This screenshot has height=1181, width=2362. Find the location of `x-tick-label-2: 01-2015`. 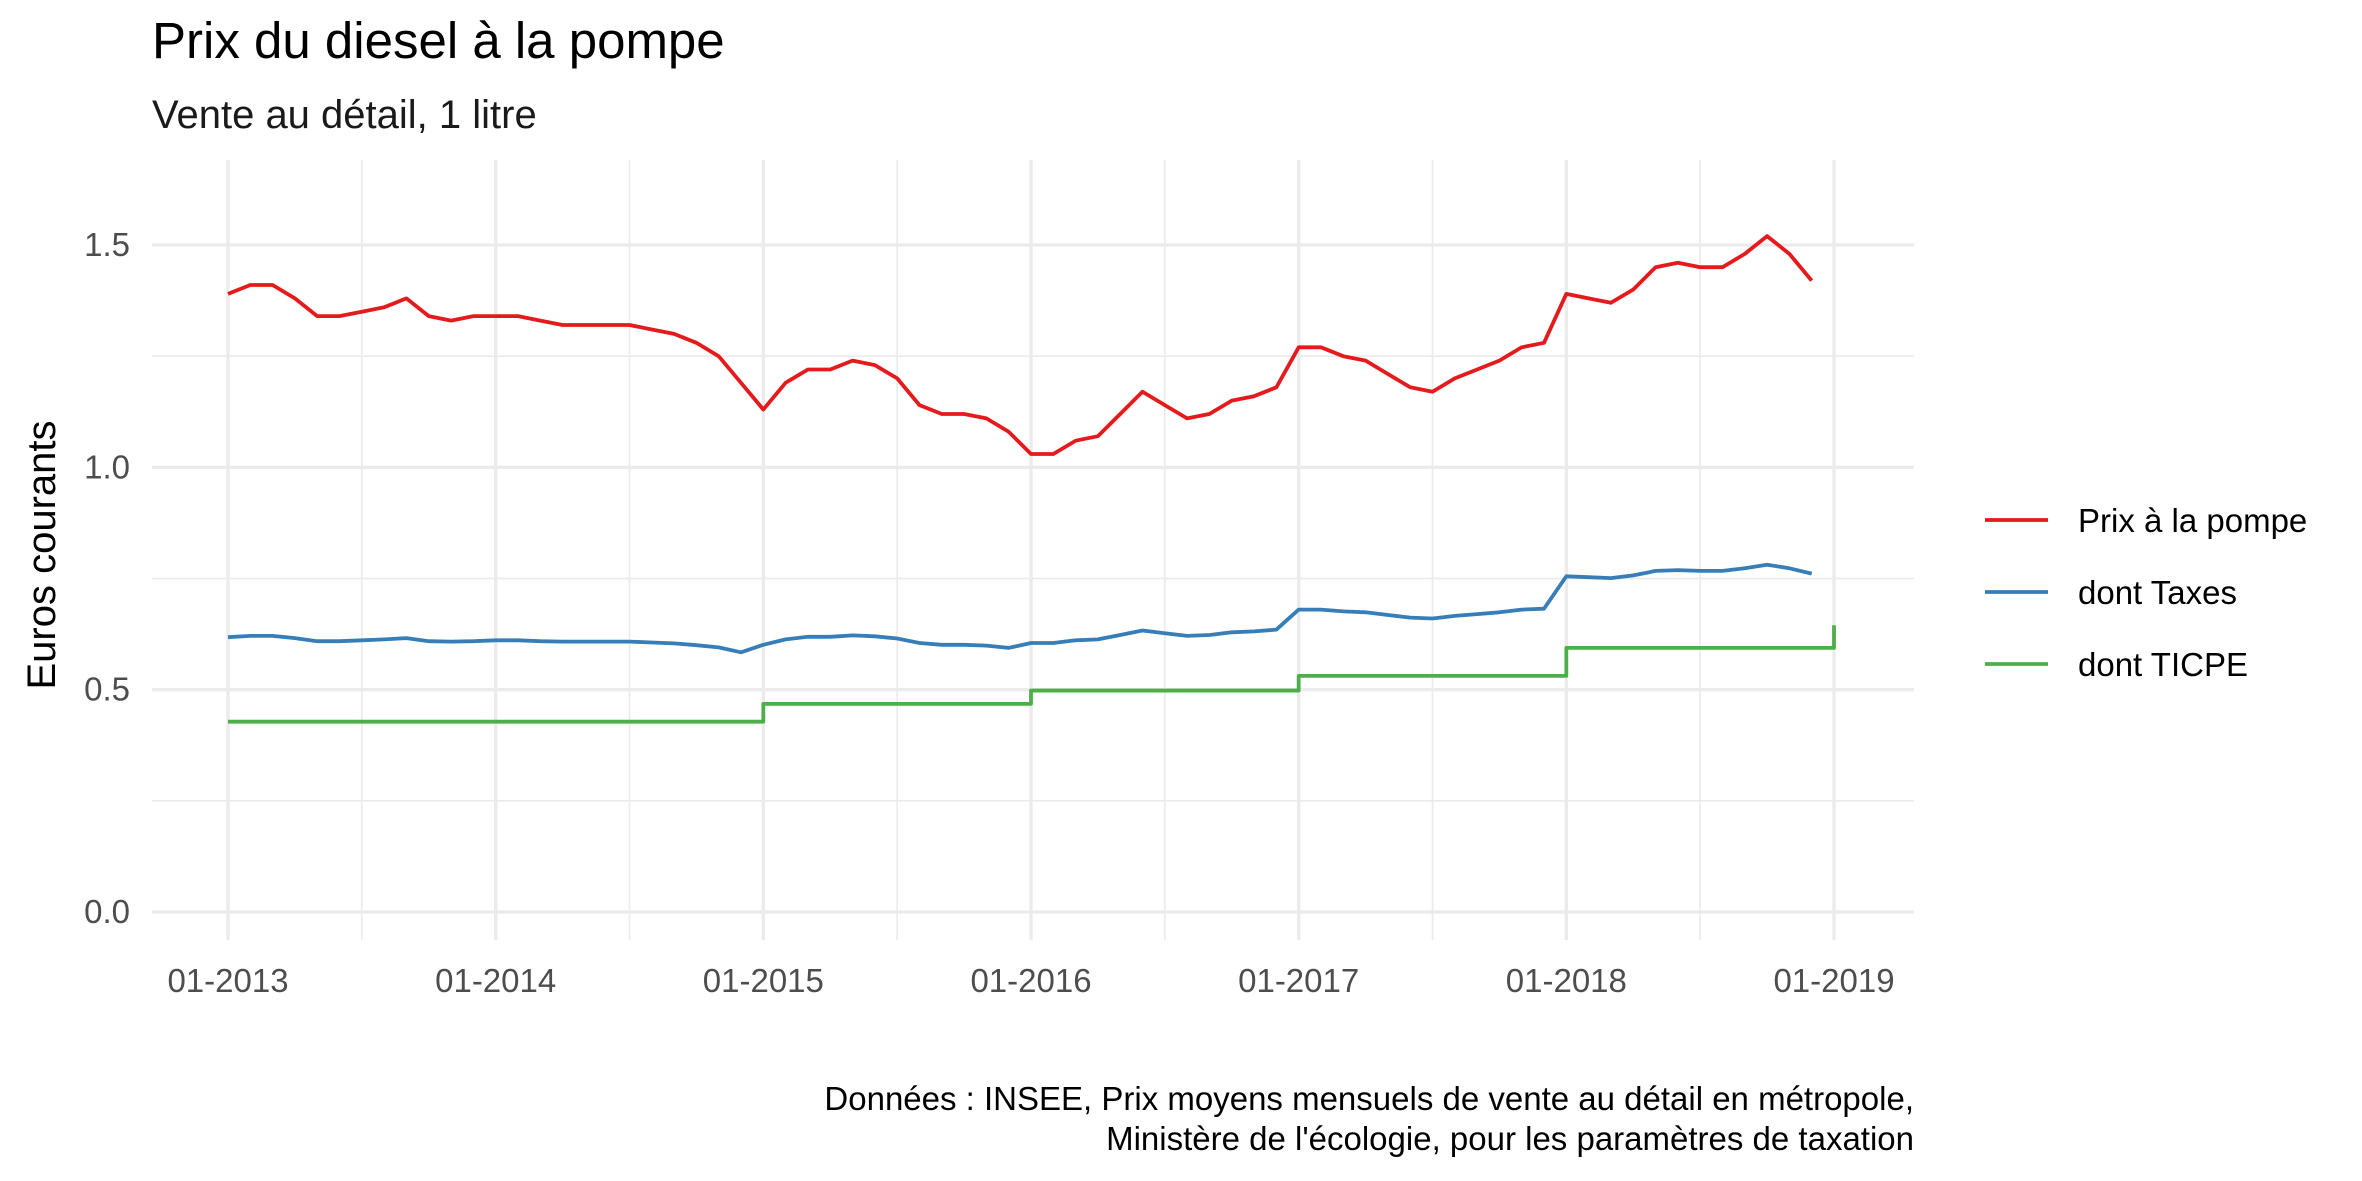

x-tick-label-2: 01-2015 is located at coordinates (763, 980).